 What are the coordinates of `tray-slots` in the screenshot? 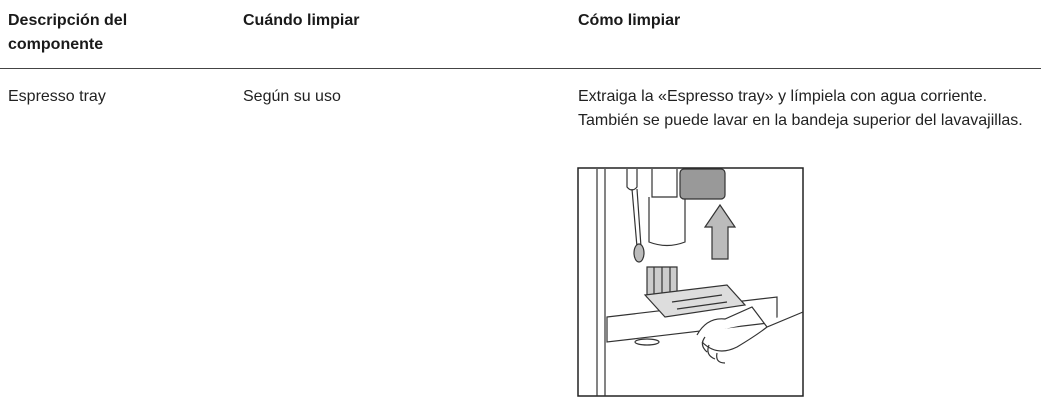 It's located at (699, 302).